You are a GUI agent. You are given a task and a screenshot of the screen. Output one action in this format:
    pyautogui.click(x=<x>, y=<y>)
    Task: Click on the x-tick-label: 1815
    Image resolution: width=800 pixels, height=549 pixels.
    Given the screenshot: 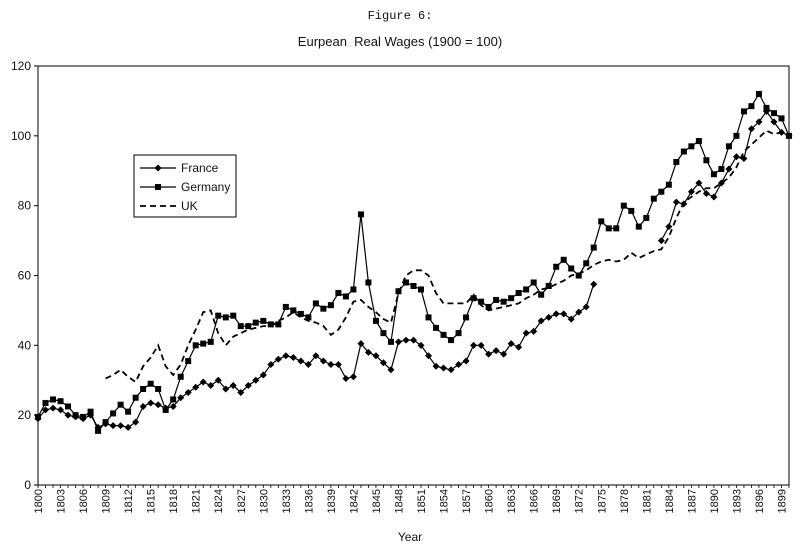 What is the action you would take?
    pyautogui.click(x=152, y=501)
    